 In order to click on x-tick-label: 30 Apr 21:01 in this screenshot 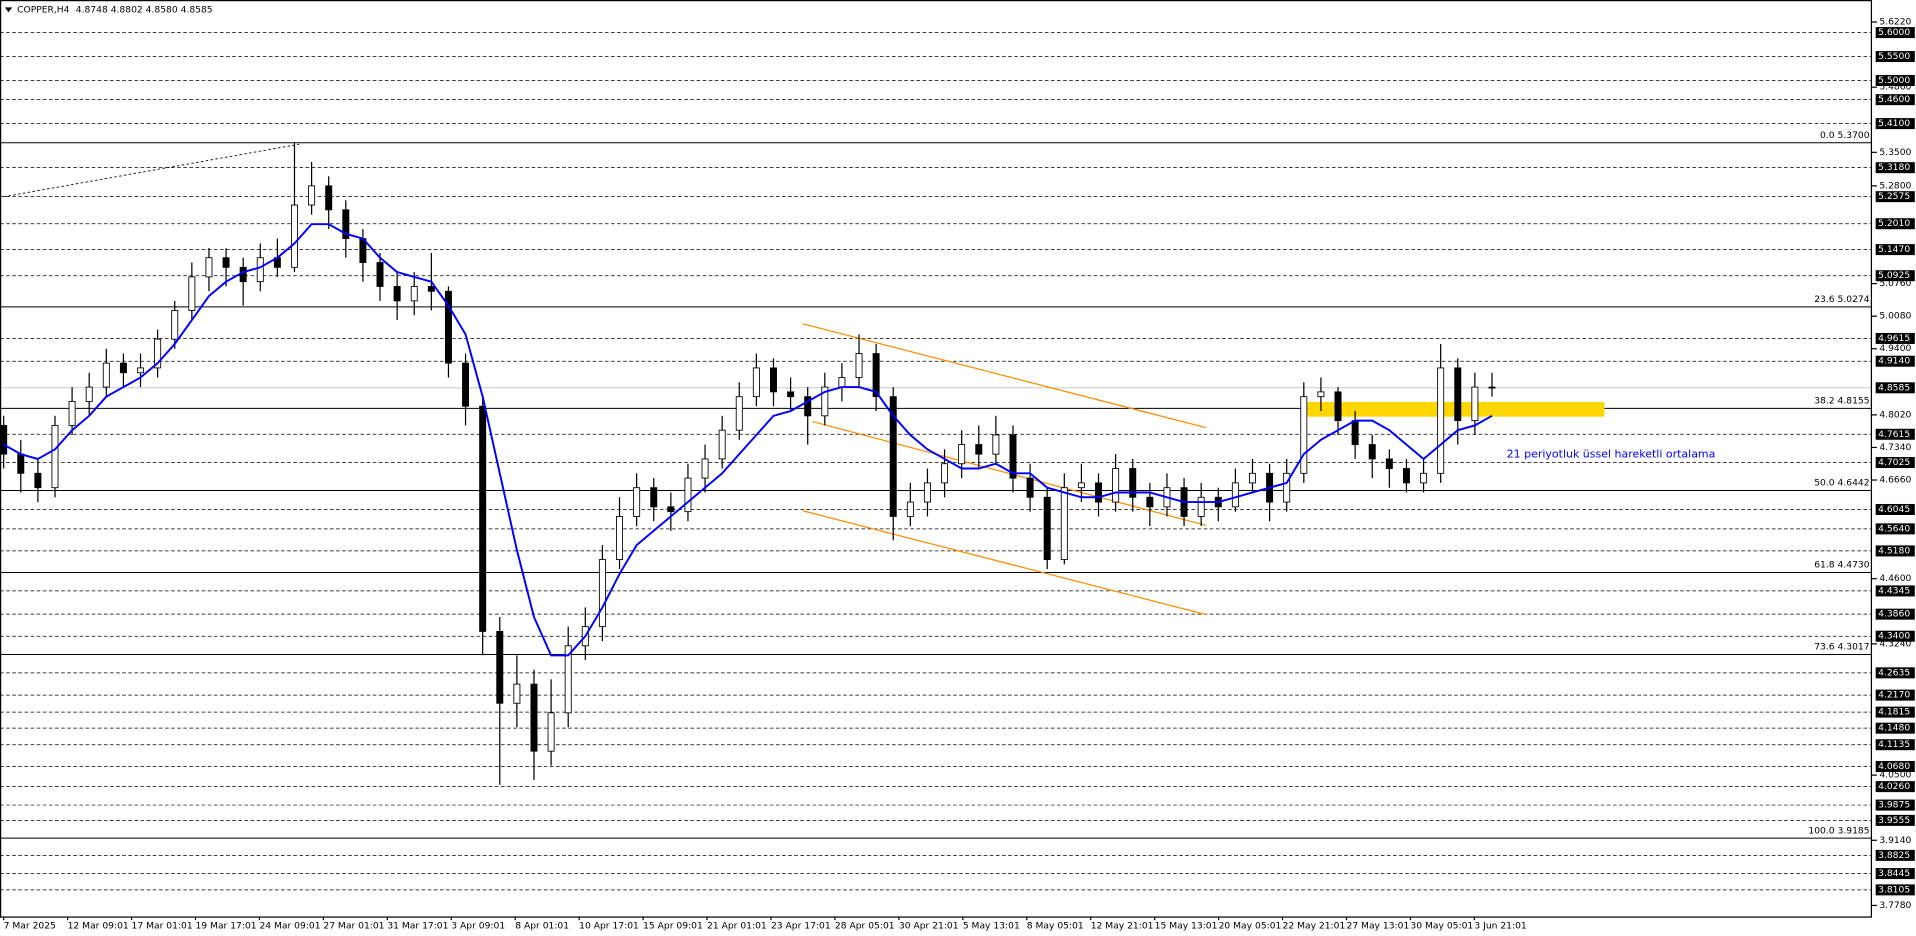, I will do `click(929, 926)`.